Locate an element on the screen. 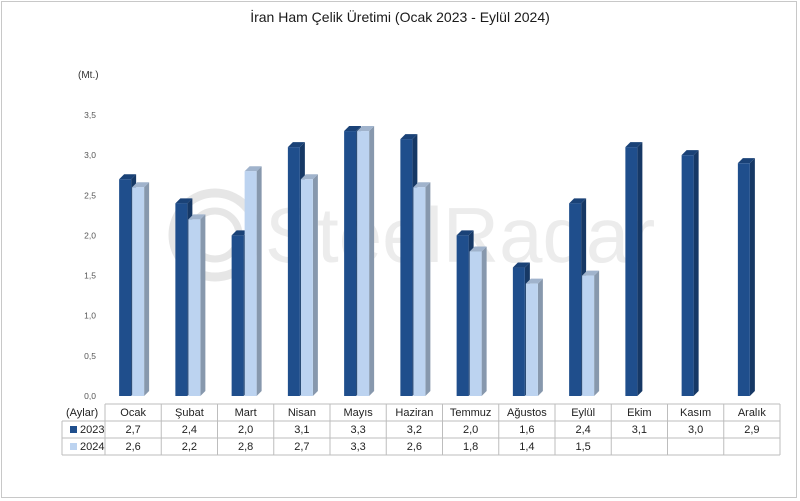 This screenshot has height=501, width=800. x-tick-label: Kasım is located at coordinates (695, 413).